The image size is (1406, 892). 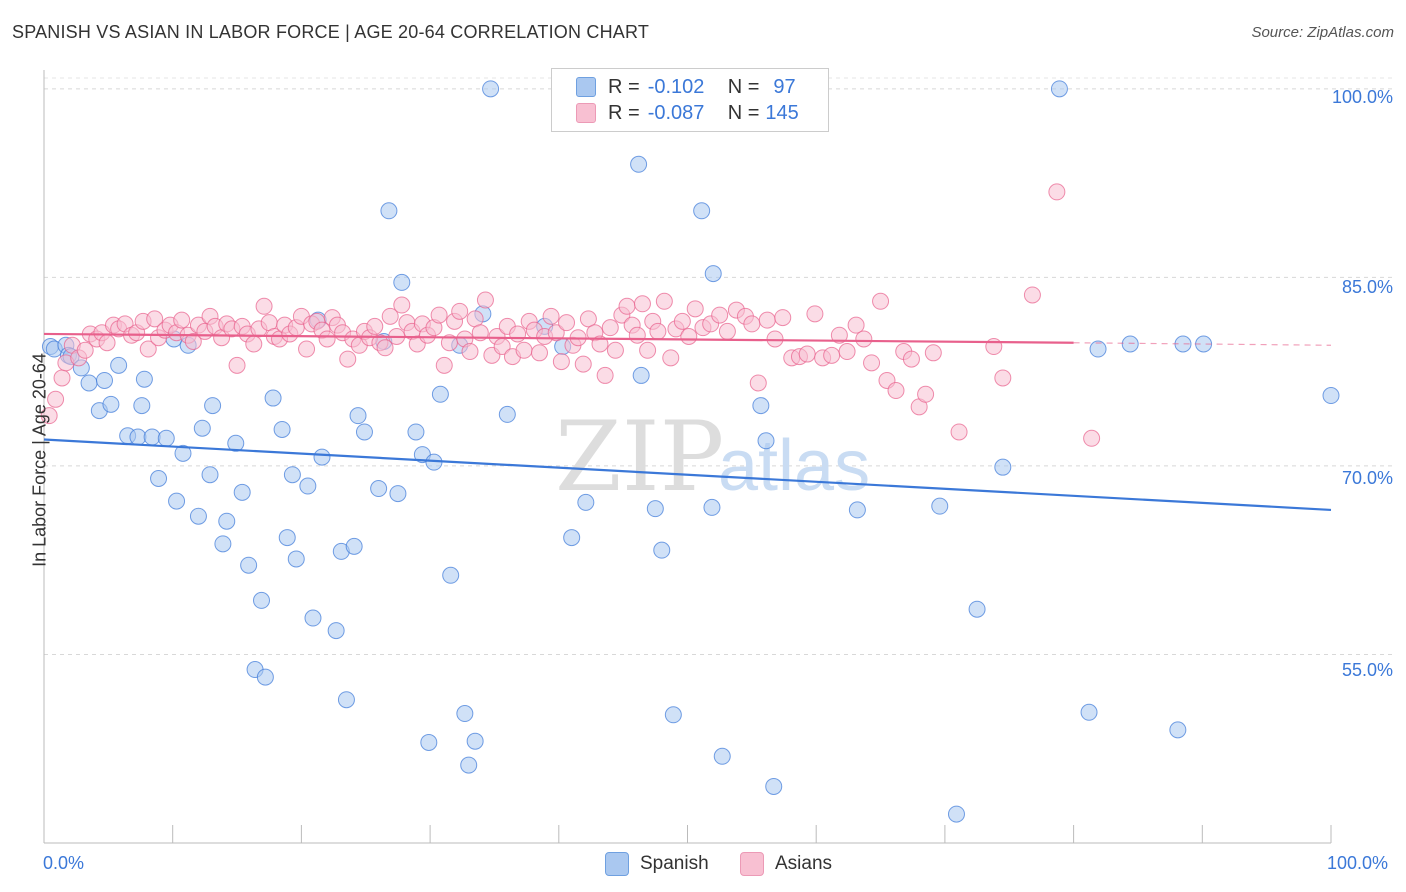 What do you see at coordinates (617, 864) in the screenshot?
I see `spanish-legend-swatch` at bounding box center [617, 864].